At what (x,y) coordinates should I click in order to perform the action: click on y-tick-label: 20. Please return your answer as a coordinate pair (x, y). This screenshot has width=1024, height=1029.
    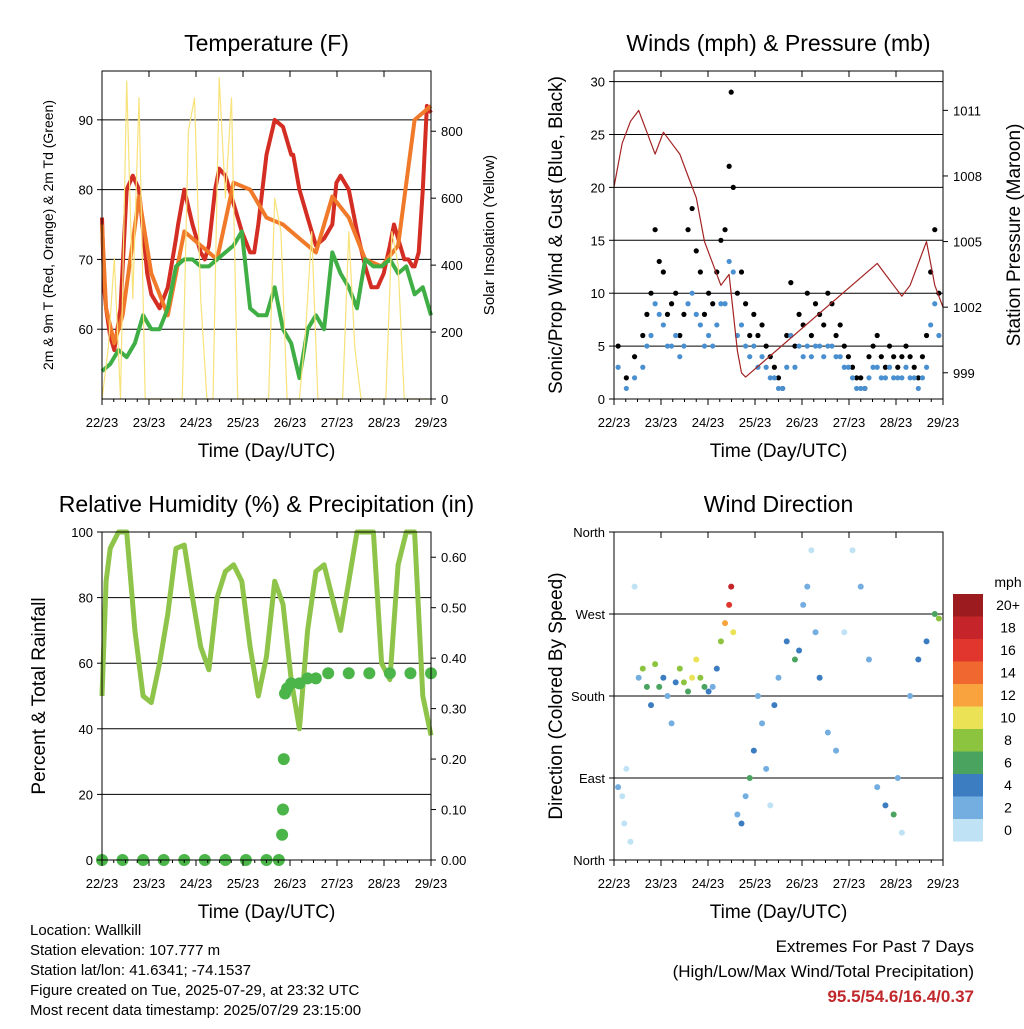
    Looking at the image, I should click on (598, 187).